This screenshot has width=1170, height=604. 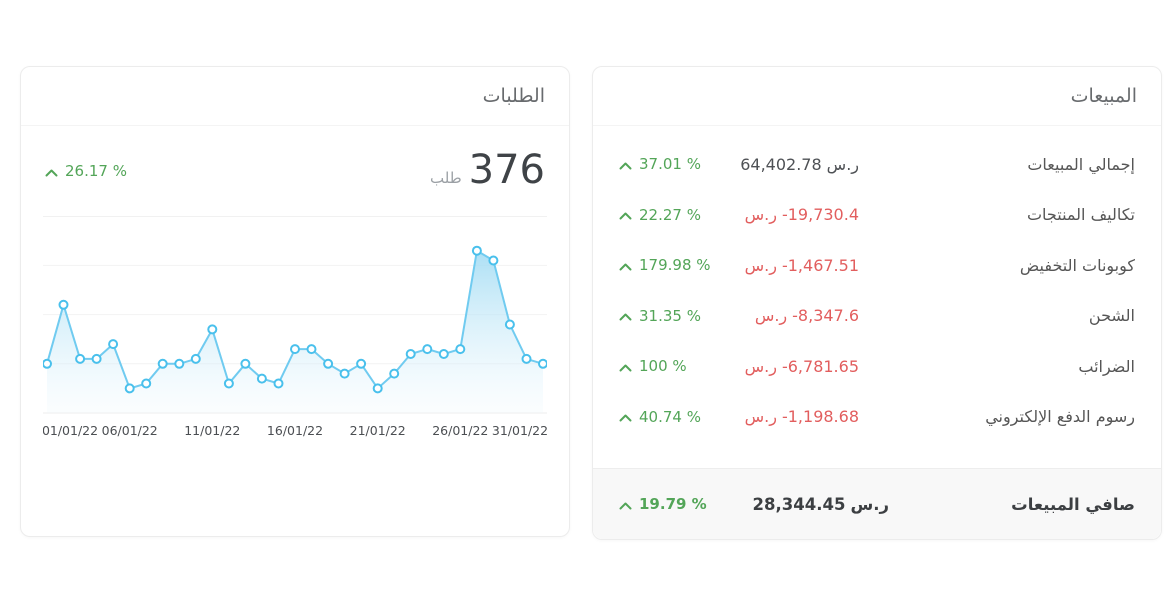 I want to click on row-change-percent: 179.98 %, so click(x=675, y=265).